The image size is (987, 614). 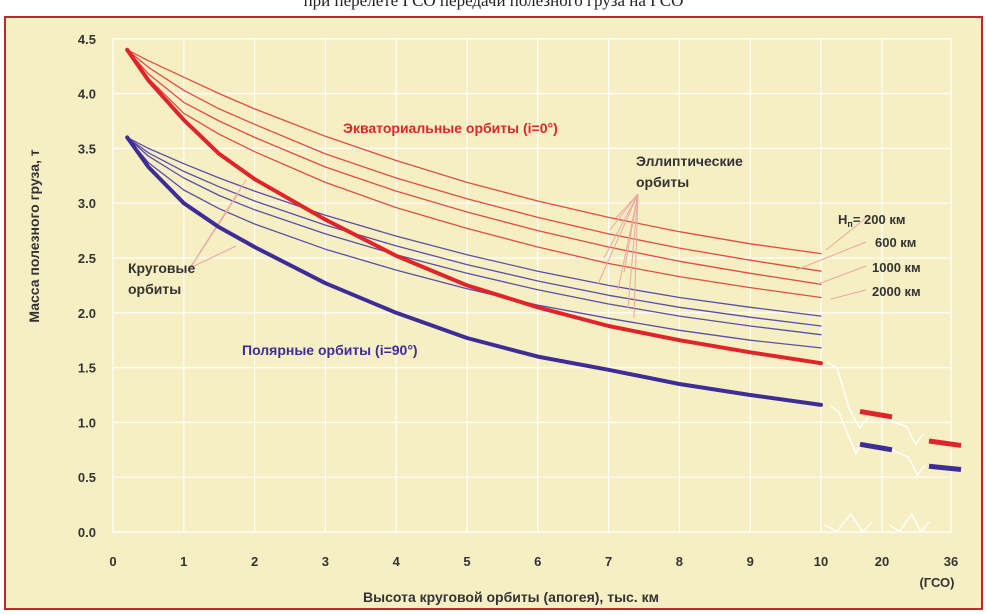 I want to click on hp-label-200: Hп= 200 км, so click(x=871, y=220).